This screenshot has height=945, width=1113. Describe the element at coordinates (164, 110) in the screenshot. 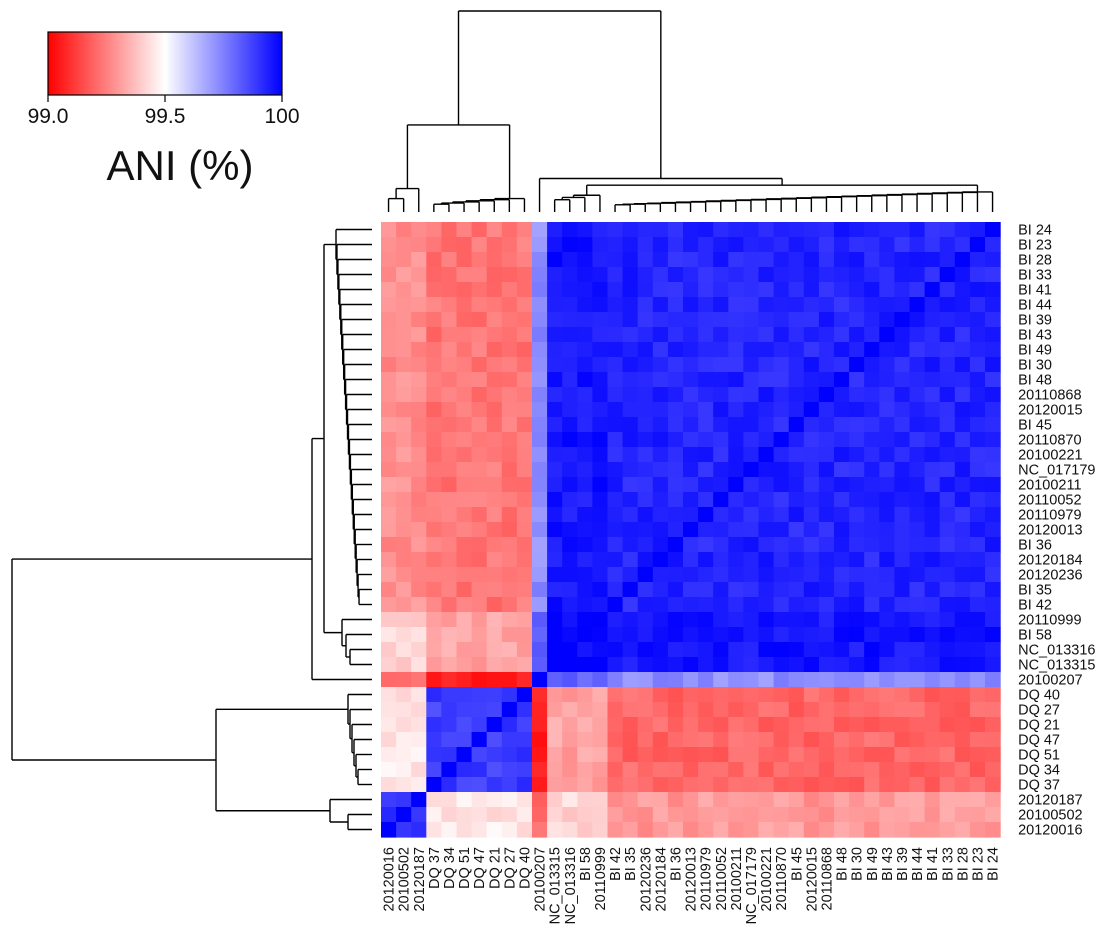

I see `color-legend: 99.0 99.5 100 ANI (%)` at that location.